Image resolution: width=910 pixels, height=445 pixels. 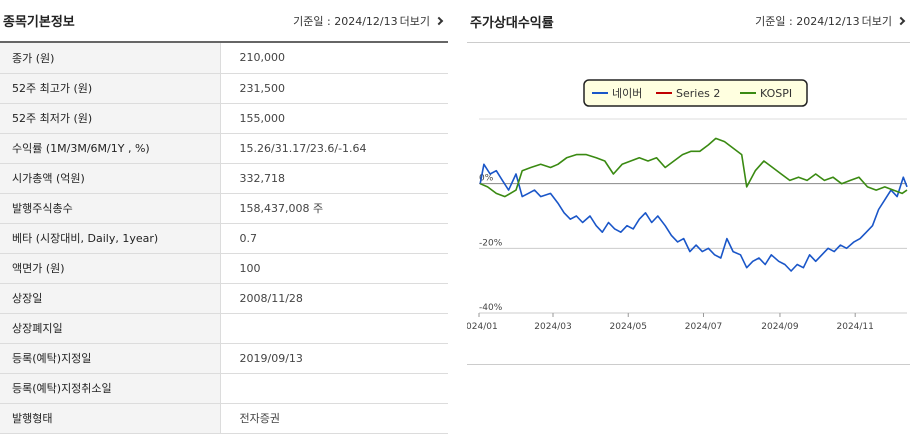 What do you see at coordinates (39, 22) in the screenshot?
I see `info-title: 종목기본정보` at bounding box center [39, 22].